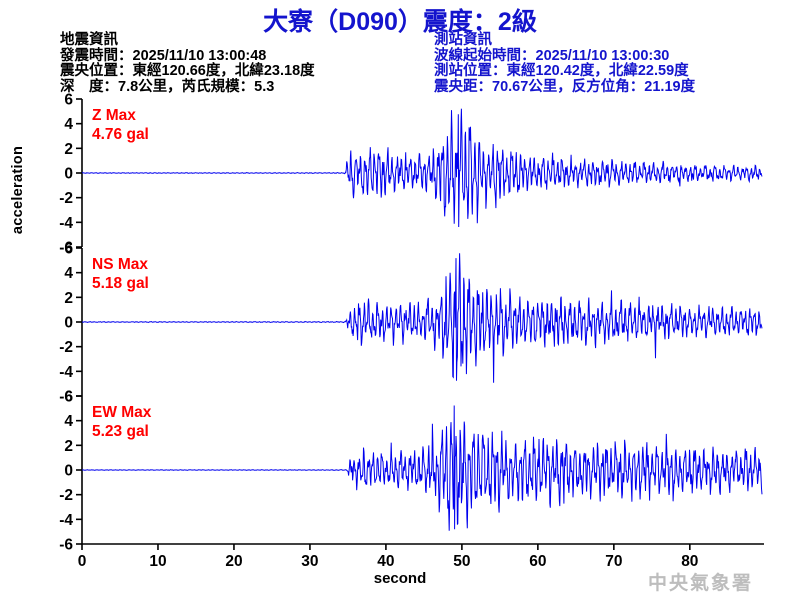 The image size is (800, 600). What do you see at coordinates (120, 125) in the screenshot?
I see `z-max-label: Z Max 4.76 gal` at bounding box center [120, 125].